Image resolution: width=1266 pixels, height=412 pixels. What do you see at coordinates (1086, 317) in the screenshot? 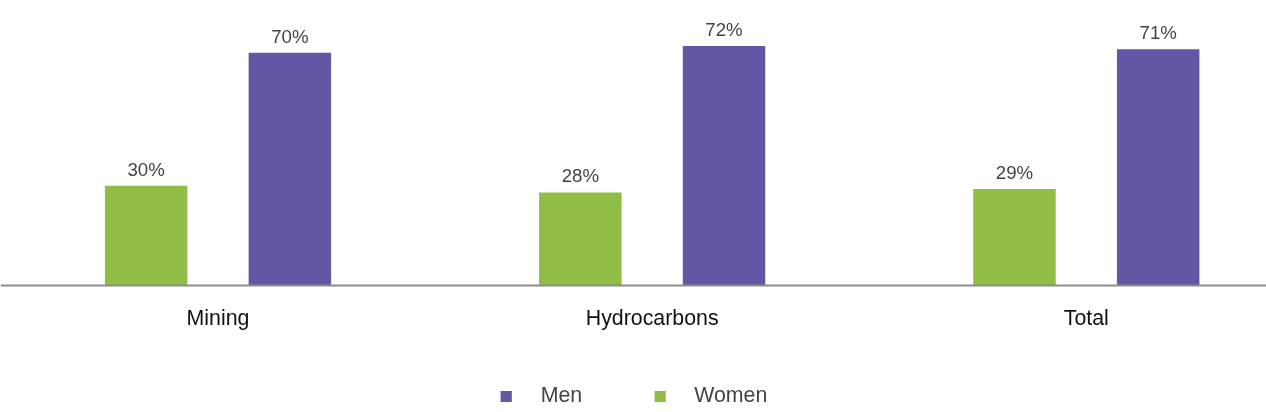
I see `x-tick-label: Total` at bounding box center [1086, 317].